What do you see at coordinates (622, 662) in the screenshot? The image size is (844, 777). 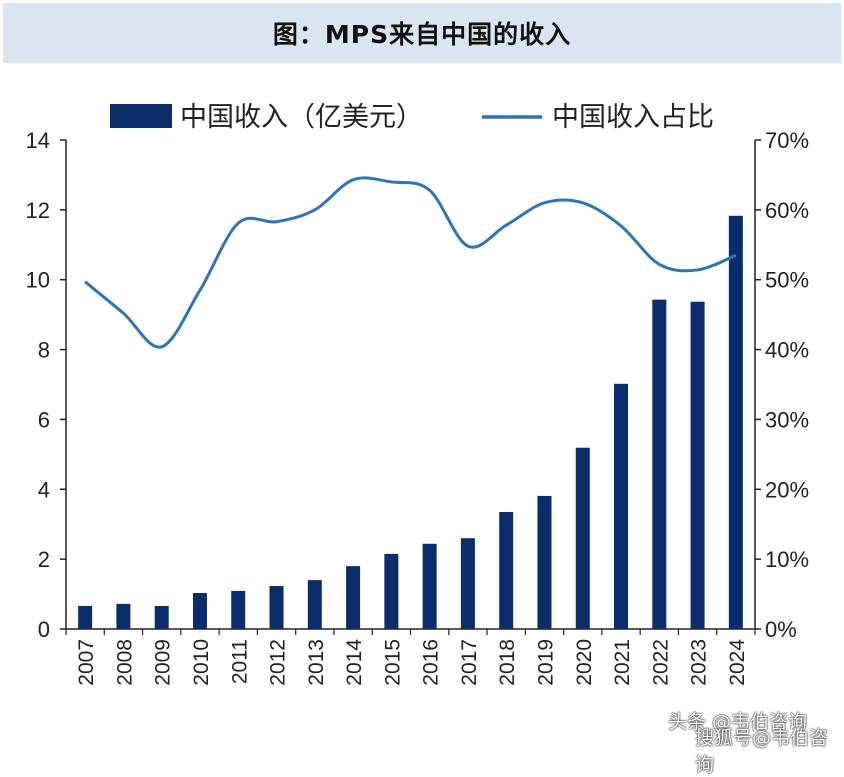 I see `x-tick-label: 2021` at bounding box center [622, 662].